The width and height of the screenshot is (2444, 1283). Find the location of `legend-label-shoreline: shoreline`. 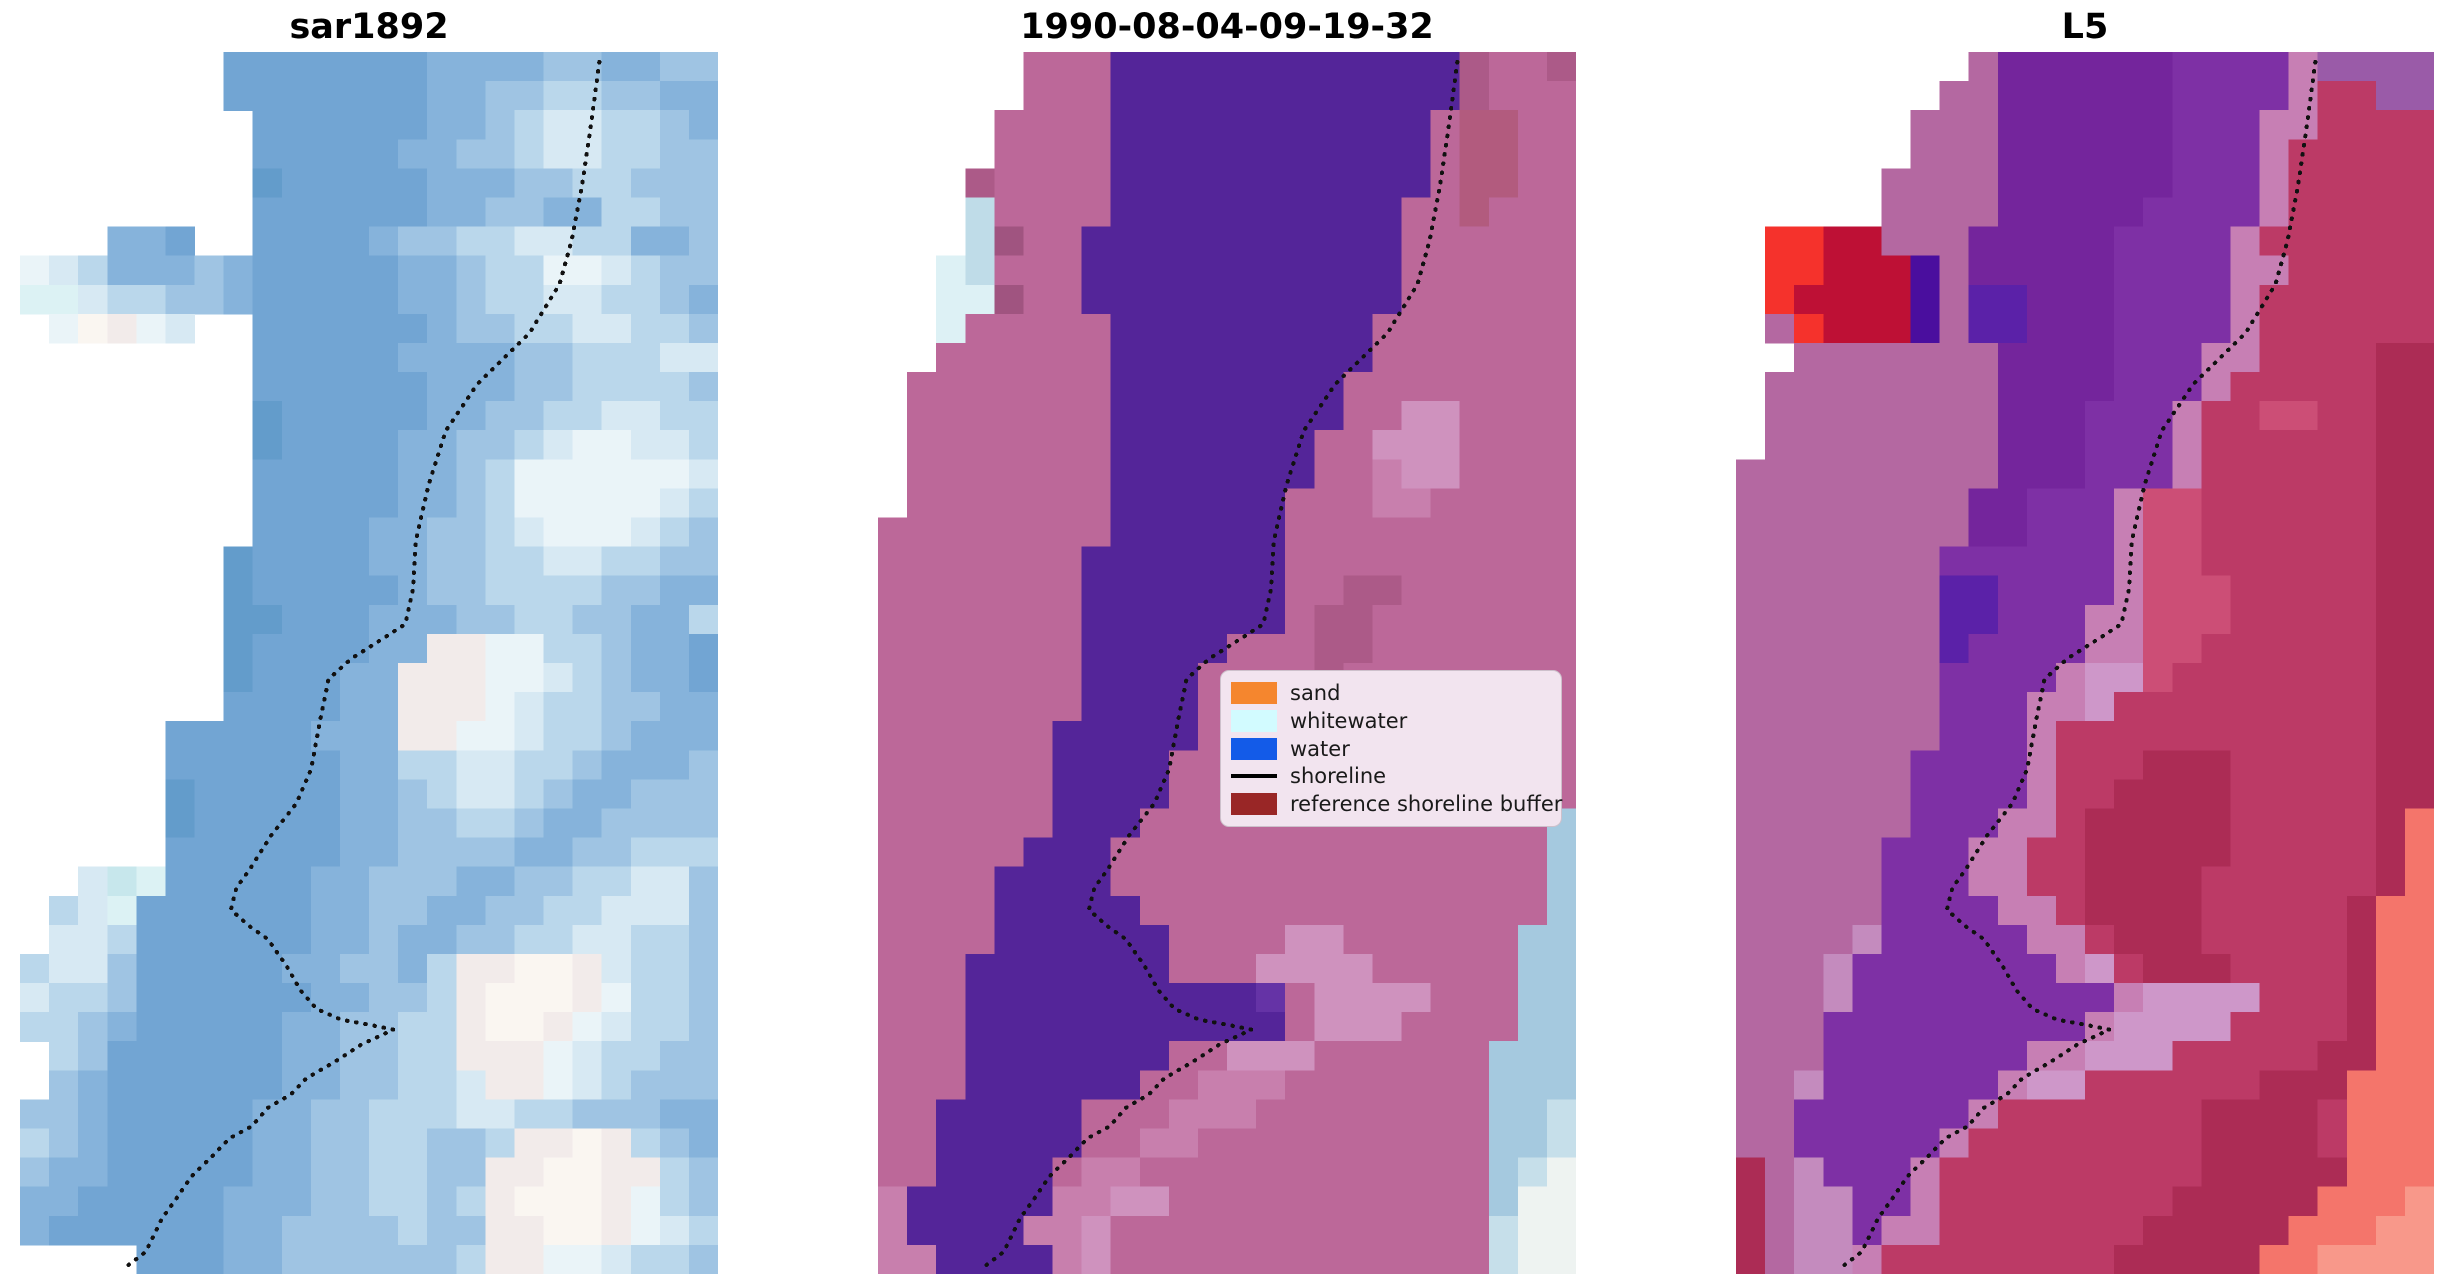

legend-label-shoreline: shoreline is located at coordinates (1338, 776).